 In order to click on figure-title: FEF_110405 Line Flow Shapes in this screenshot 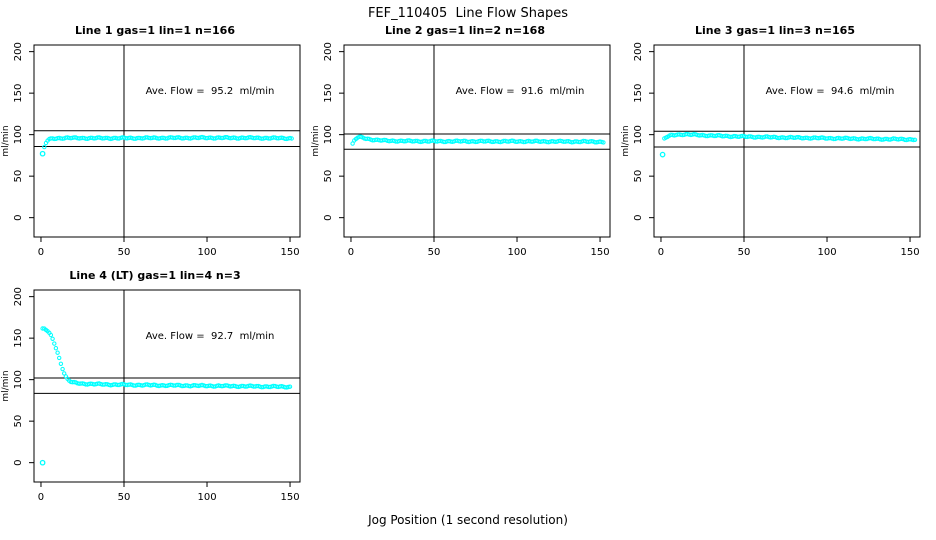, I will do `click(468, 13)`.